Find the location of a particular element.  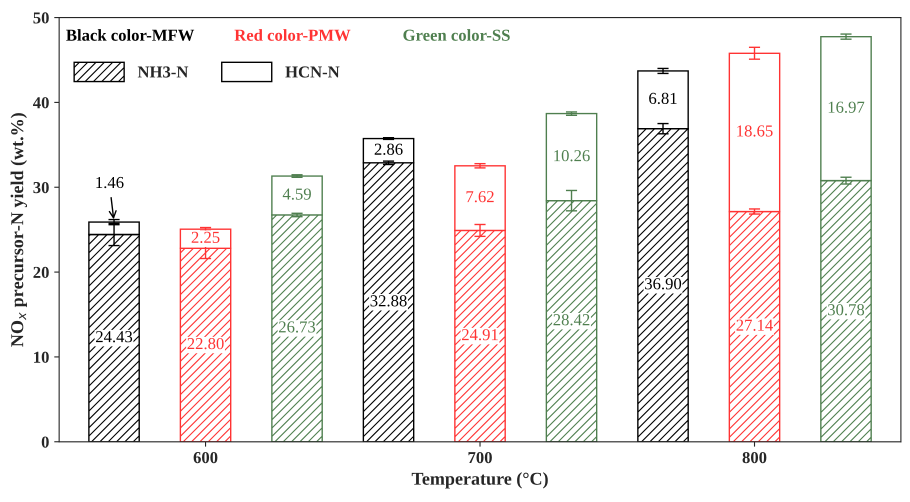

data-label: 2.86 is located at coordinates (388, 149).